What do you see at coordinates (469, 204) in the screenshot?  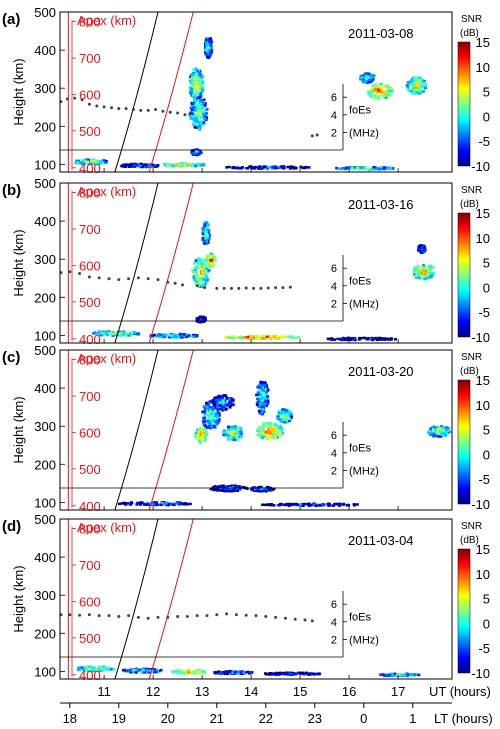 I see `colorbar-unit: (dB)` at bounding box center [469, 204].